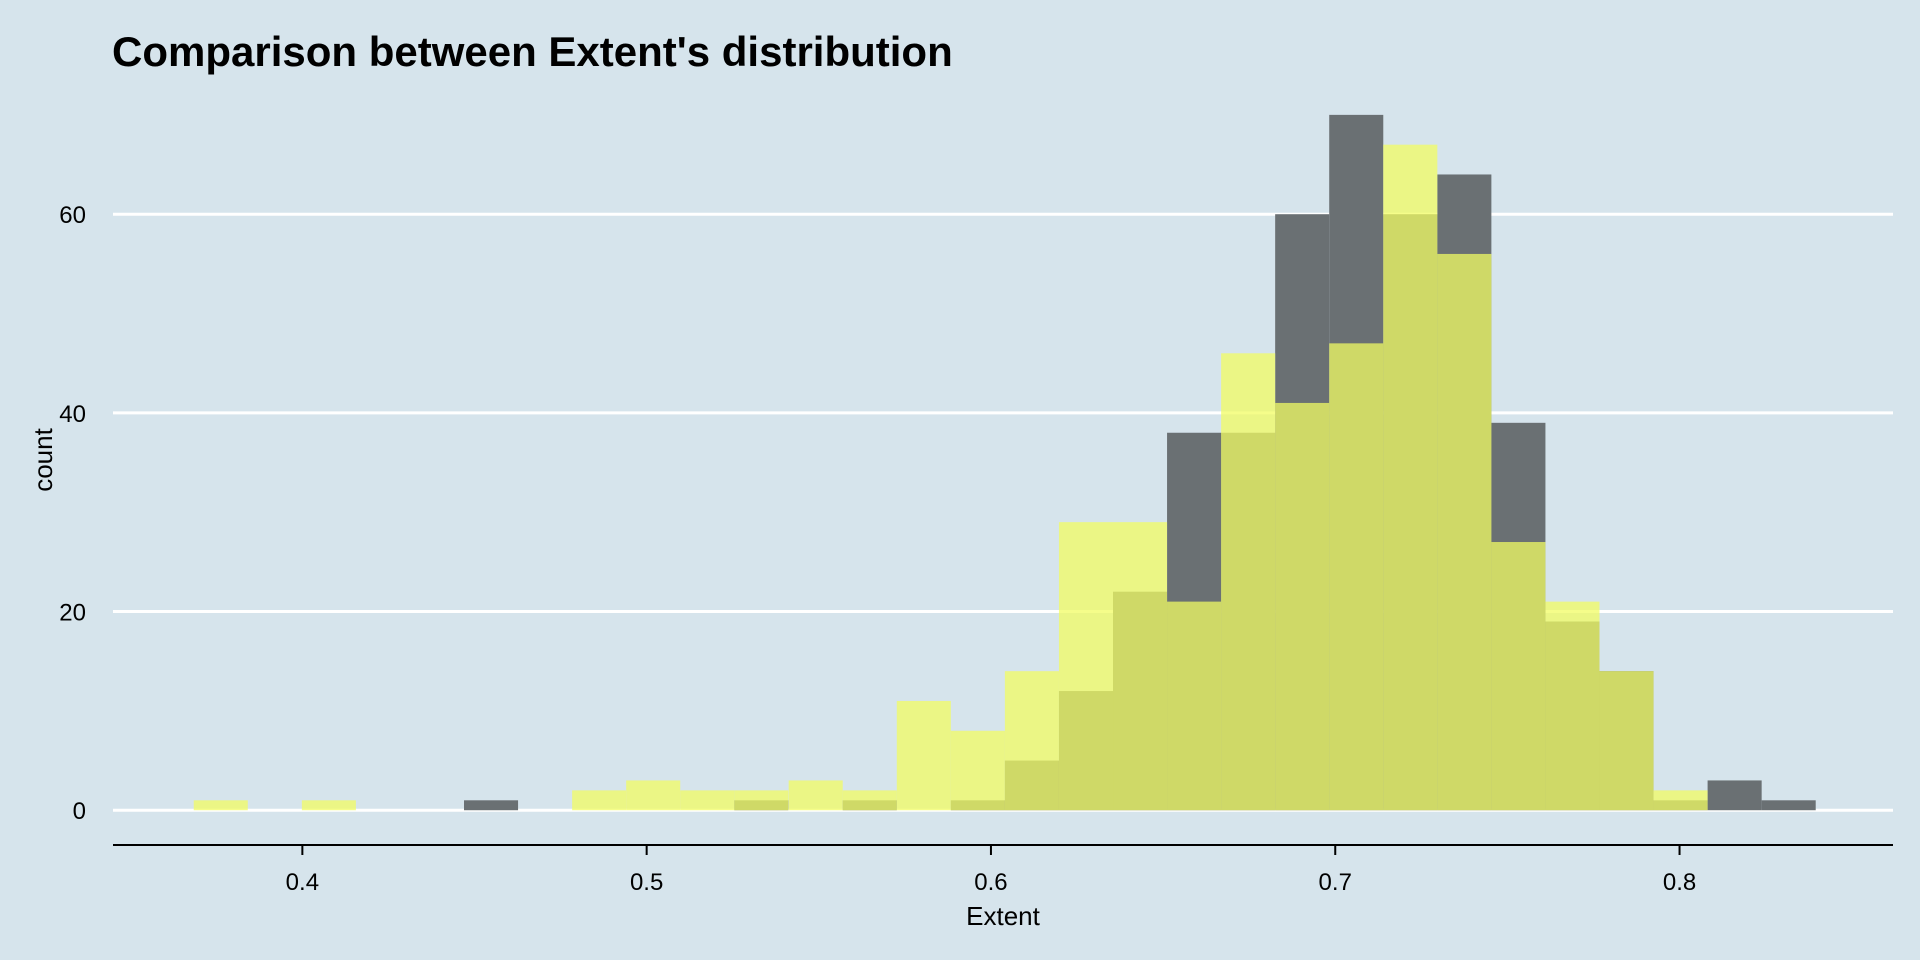 This screenshot has height=960, width=1920. Describe the element at coordinates (79, 811) in the screenshot. I see `y-tick-label: 0` at that location.